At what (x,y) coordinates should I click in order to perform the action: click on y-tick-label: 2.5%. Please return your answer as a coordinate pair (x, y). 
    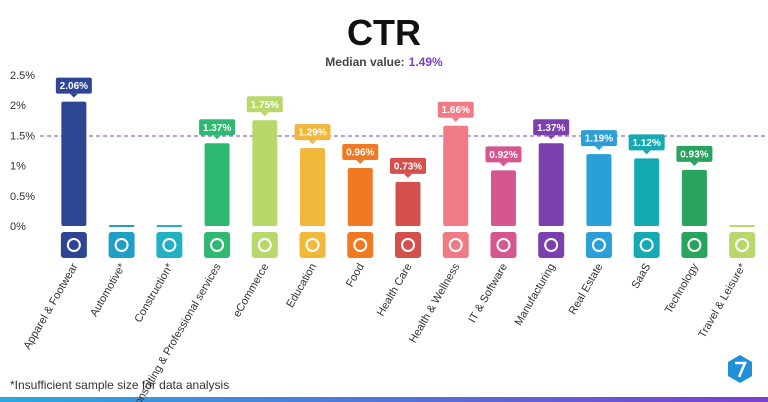
    Looking at the image, I should click on (22, 76).